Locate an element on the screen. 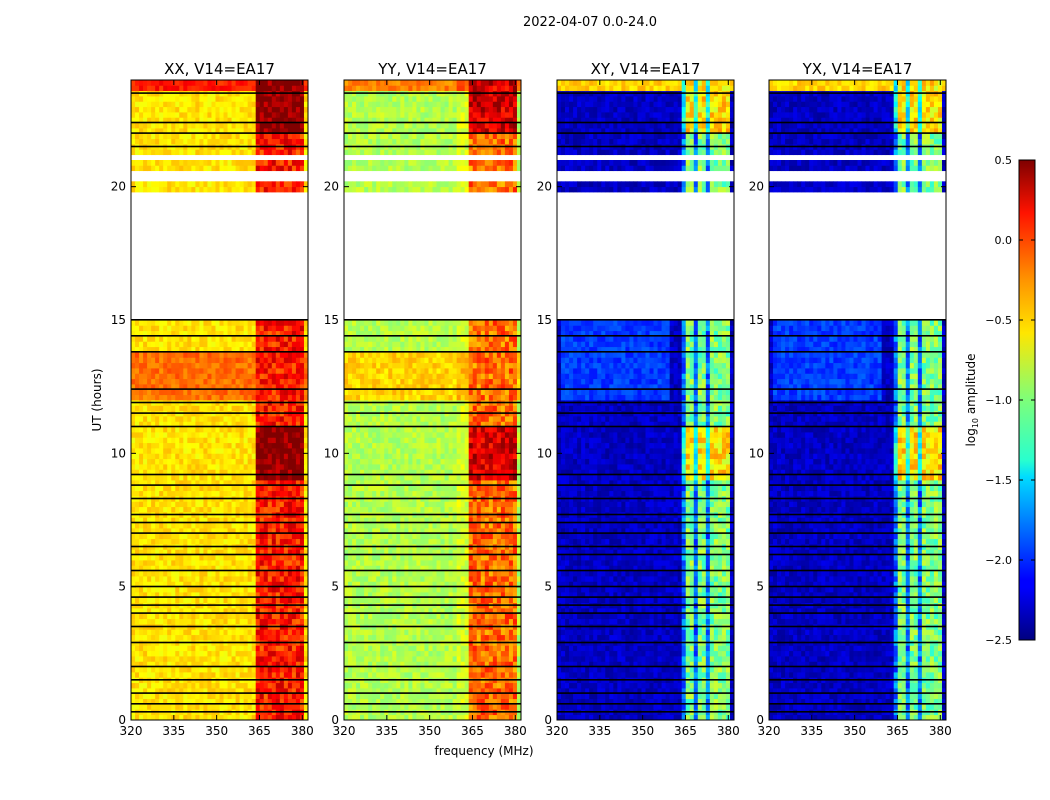 The height and width of the screenshot is (800, 1050). y-tick-label: 20 is located at coordinates (118, 187).